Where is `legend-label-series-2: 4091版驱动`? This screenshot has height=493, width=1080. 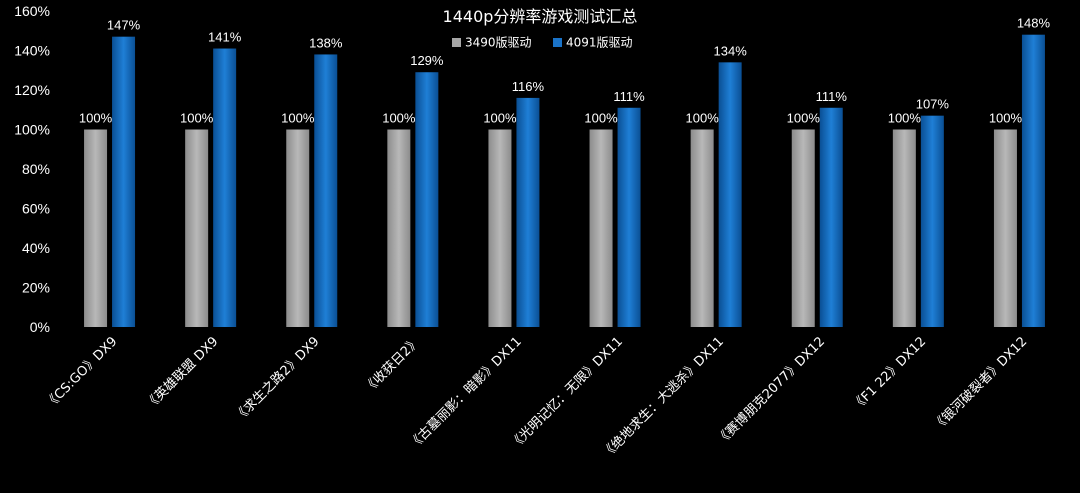 legend-label-series-2: 4091版驱动 is located at coordinates (599, 43).